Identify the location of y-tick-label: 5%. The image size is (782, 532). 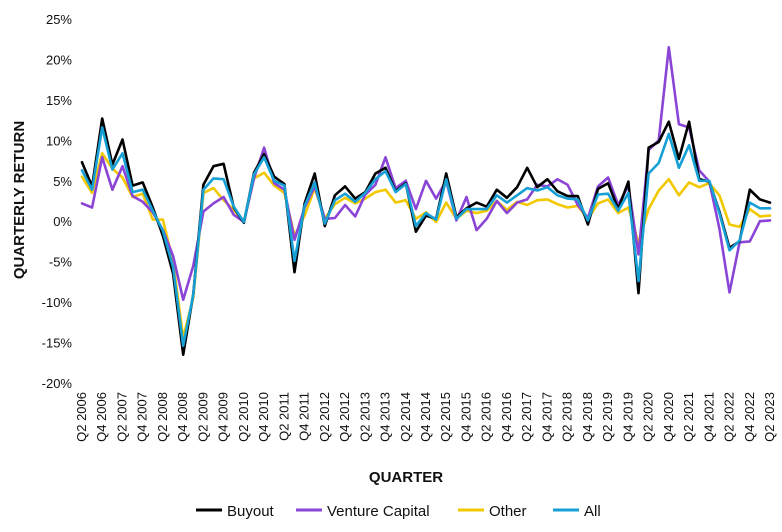
(62, 181).